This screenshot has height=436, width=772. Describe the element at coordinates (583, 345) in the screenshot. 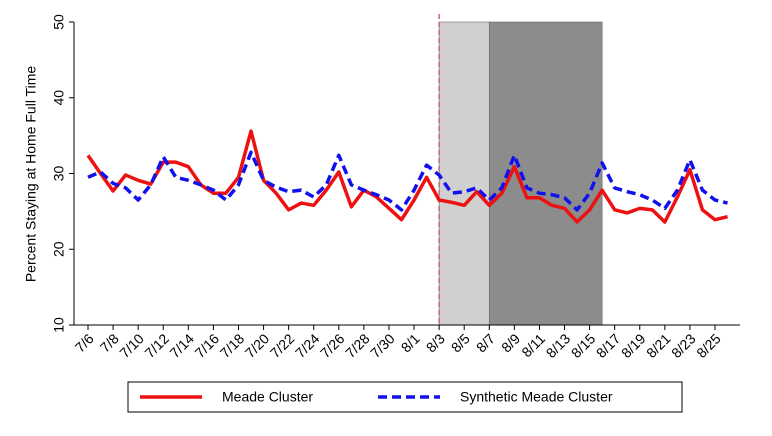

I see `x-tick-label: 8/15` at that location.